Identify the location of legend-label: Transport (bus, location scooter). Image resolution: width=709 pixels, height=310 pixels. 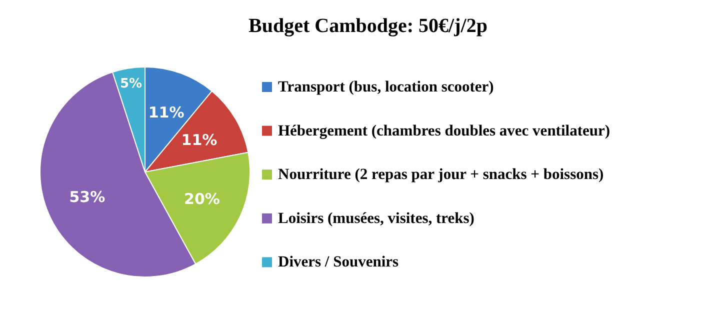
(386, 87).